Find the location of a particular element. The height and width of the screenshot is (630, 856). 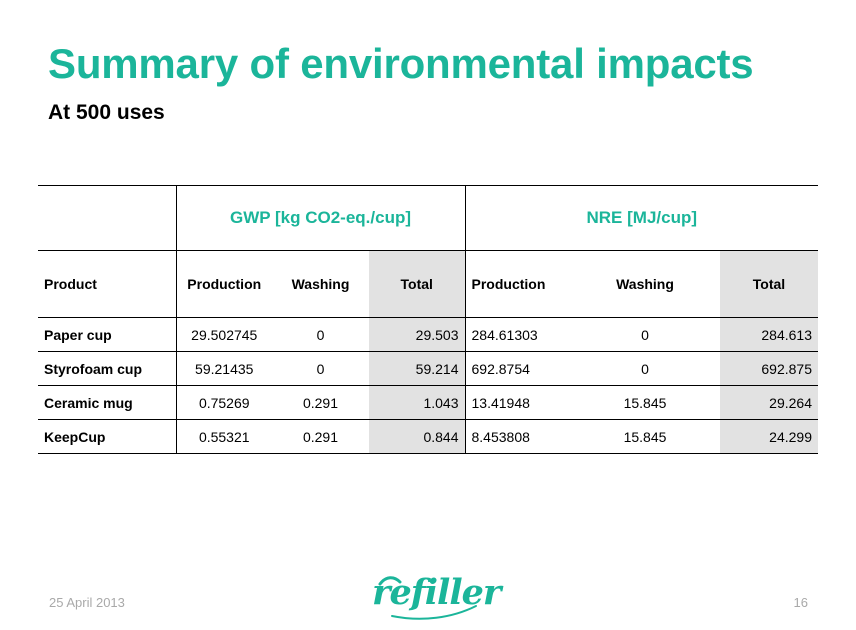

nre-production-cell: 284.61303 is located at coordinates (517, 334).